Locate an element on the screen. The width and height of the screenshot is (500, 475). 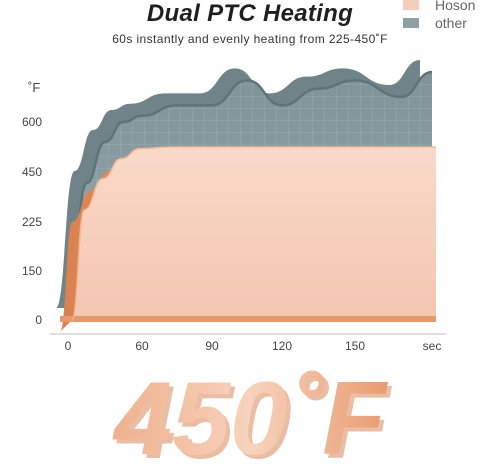
temperature-hero-text: 450˚F is located at coordinates (250, 417).